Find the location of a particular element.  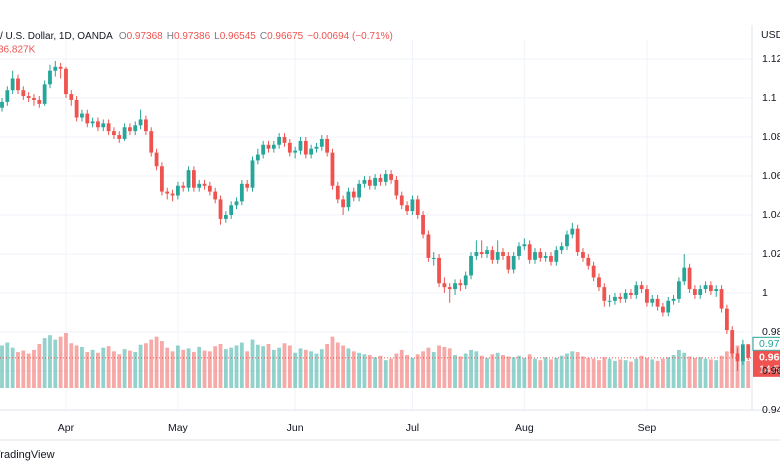

last-price-tag is located at coordinates (766, 363).